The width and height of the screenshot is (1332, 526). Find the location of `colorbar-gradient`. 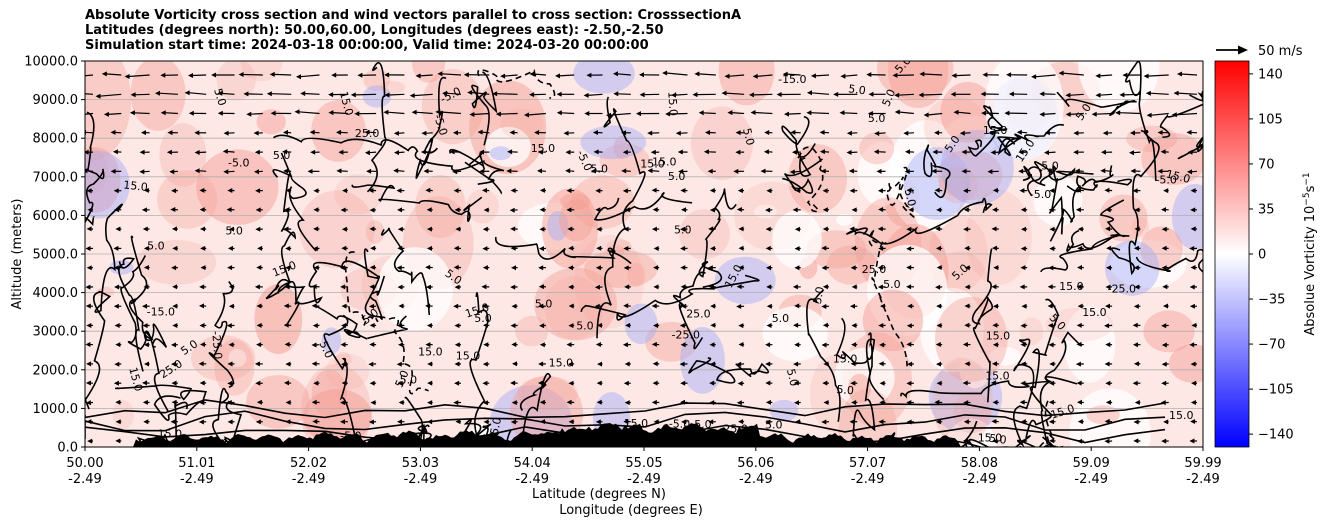

colorbar-gradient is located at coordinates (1232, 254).